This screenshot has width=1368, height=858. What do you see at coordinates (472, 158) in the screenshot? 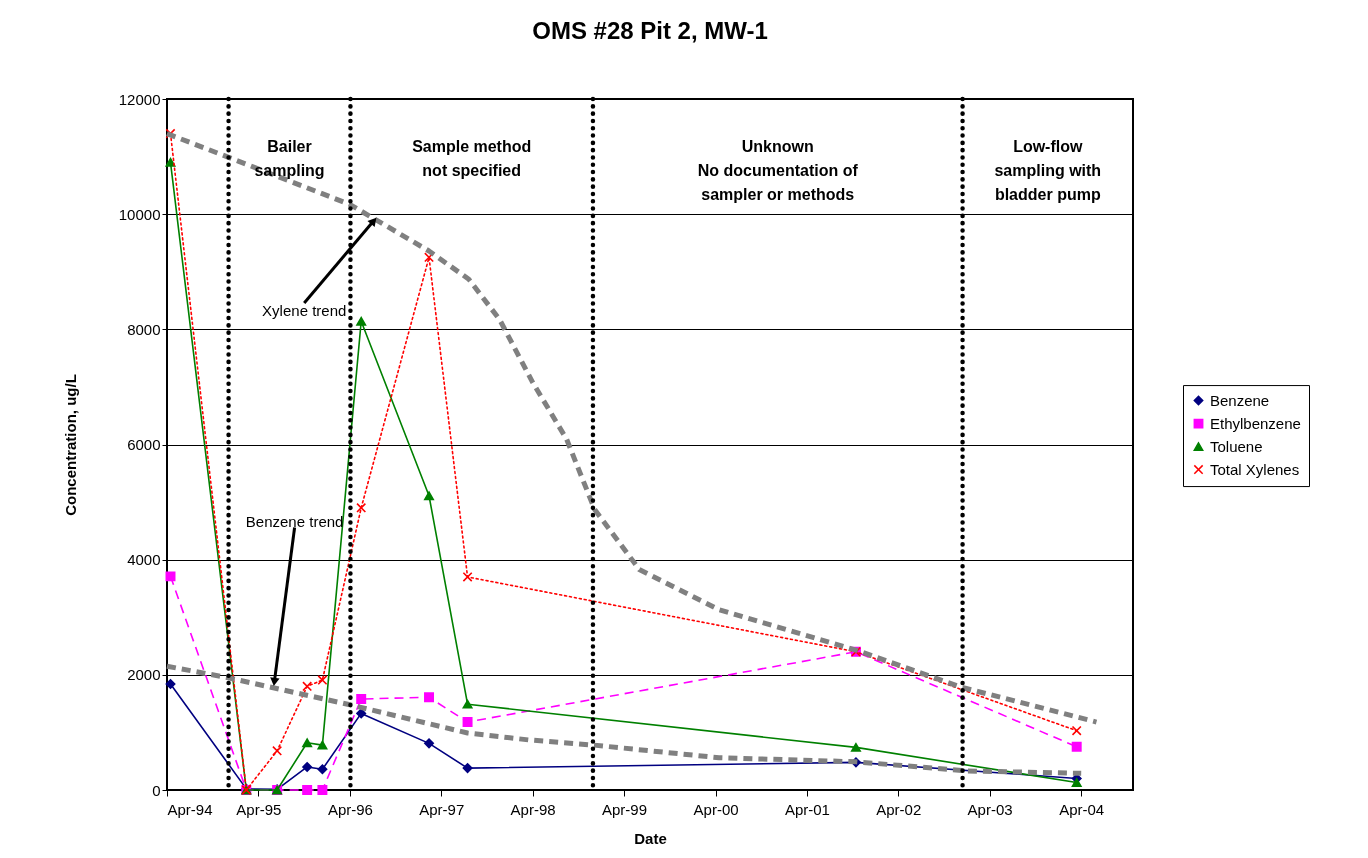
I see `annotation: Sample method not specified` at bounding box center [472, 158].